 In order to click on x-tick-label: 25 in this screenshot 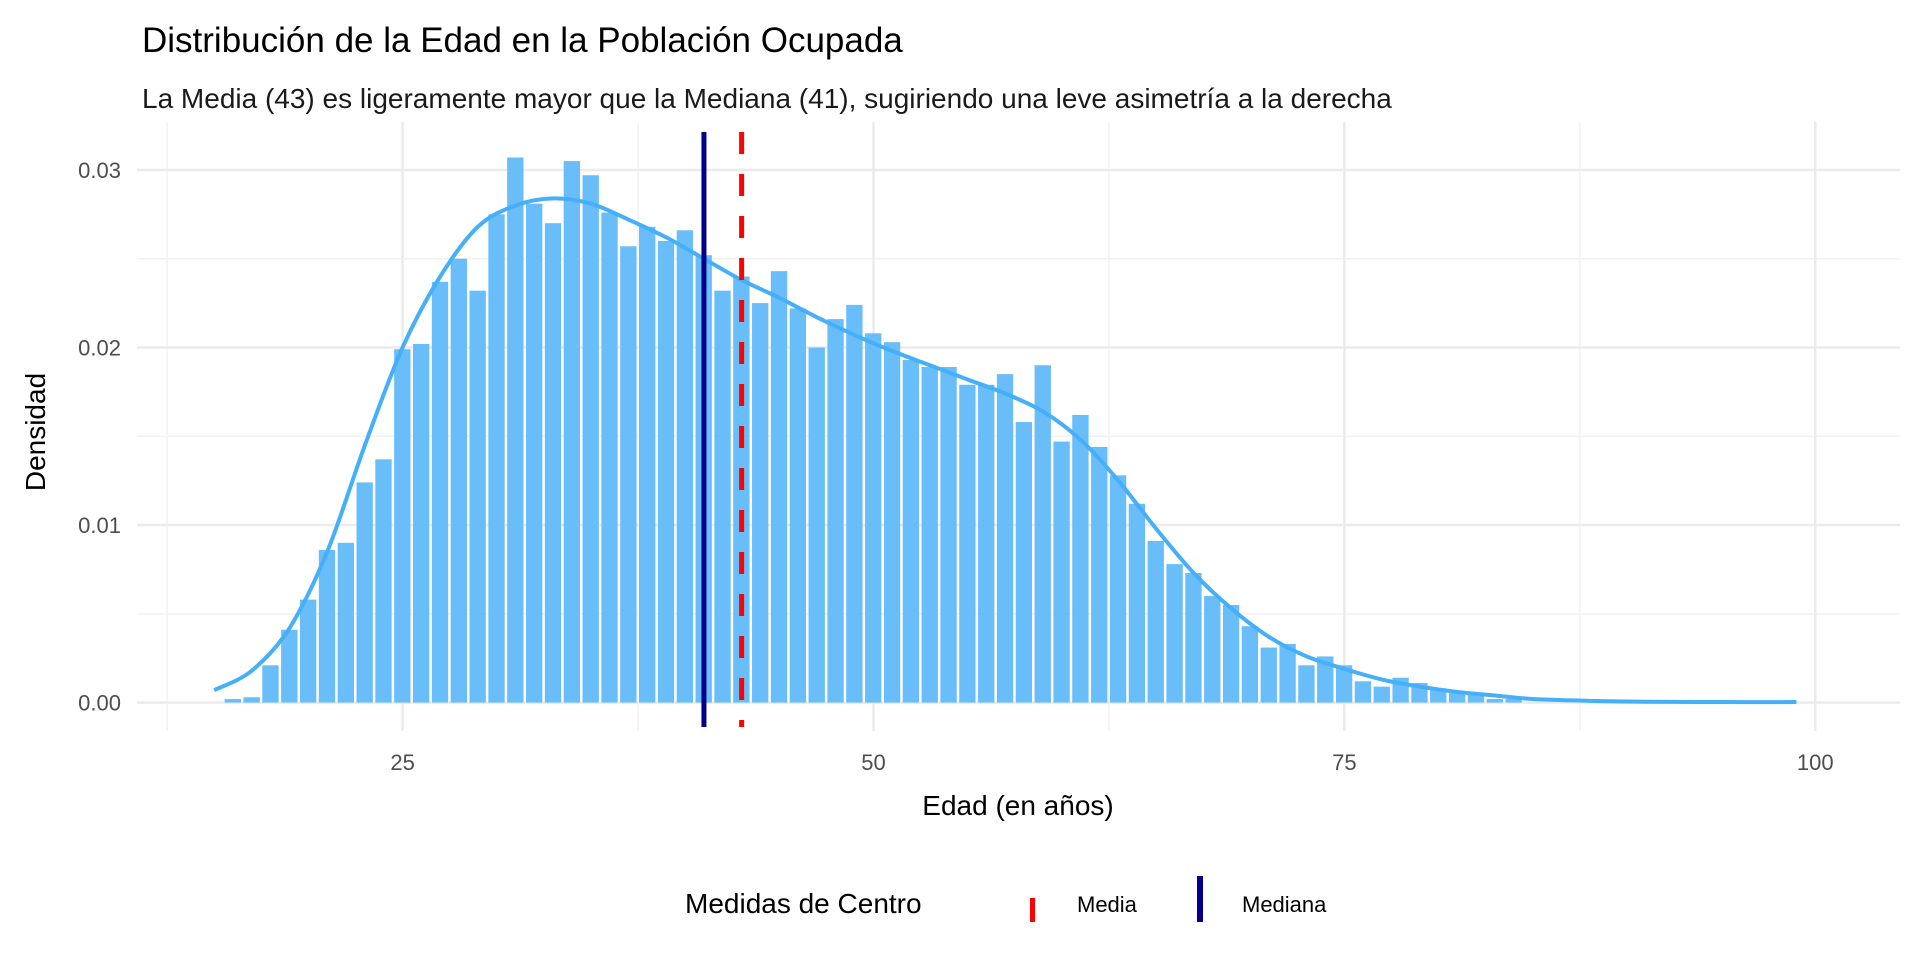, I will do `click(402, 762)`.